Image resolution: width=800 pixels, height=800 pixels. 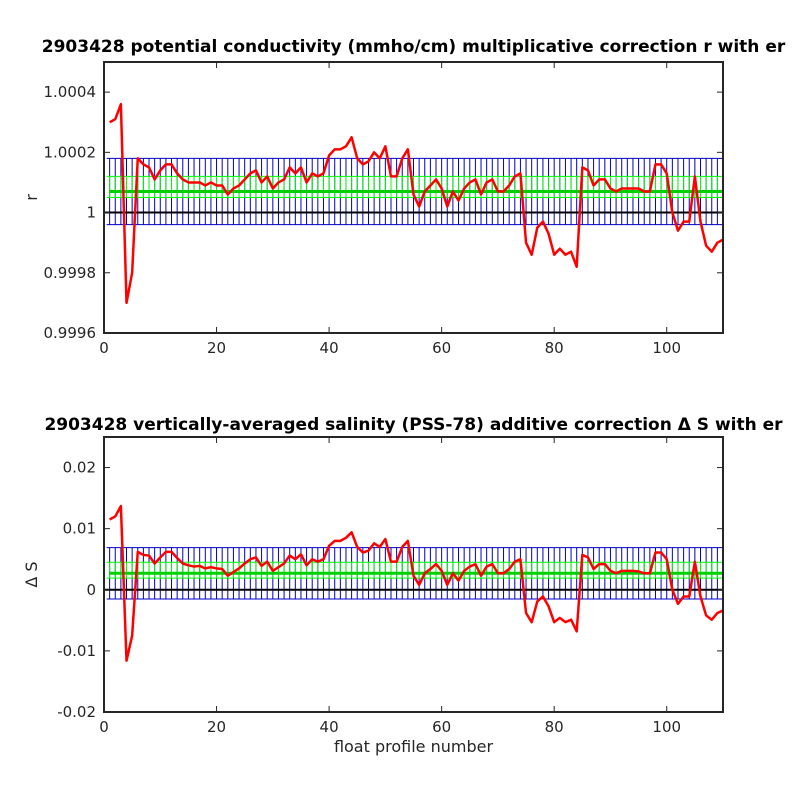 I want to click on y-tick-label: 0.02, so click(x=79, y=468).